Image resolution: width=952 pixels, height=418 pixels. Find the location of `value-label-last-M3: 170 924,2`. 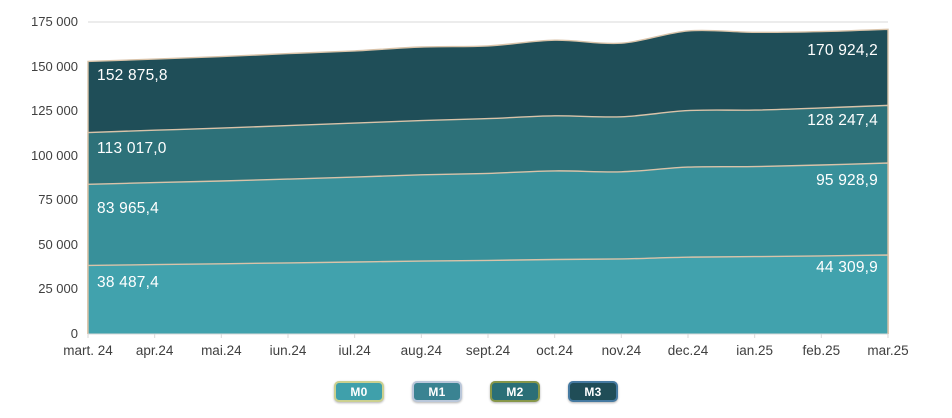

value-label-last-M3: 170 924,2 is located at coordinates (842, 51).